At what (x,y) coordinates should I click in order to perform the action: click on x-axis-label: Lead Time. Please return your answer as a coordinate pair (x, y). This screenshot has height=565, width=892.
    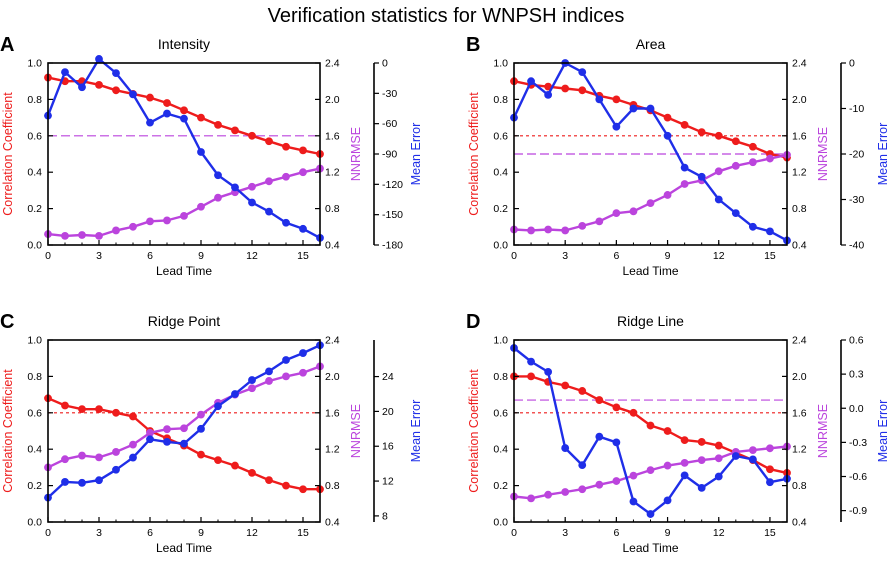
    Looking at the image, I should click on (650, 271).